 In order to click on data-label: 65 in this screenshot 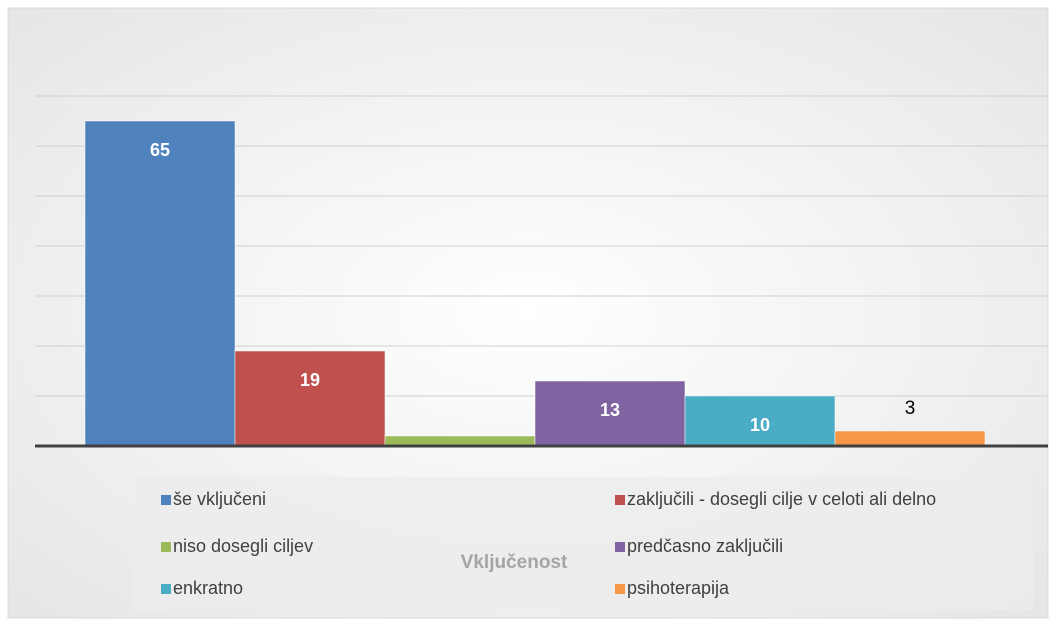, I will do `click(160, 150)`.